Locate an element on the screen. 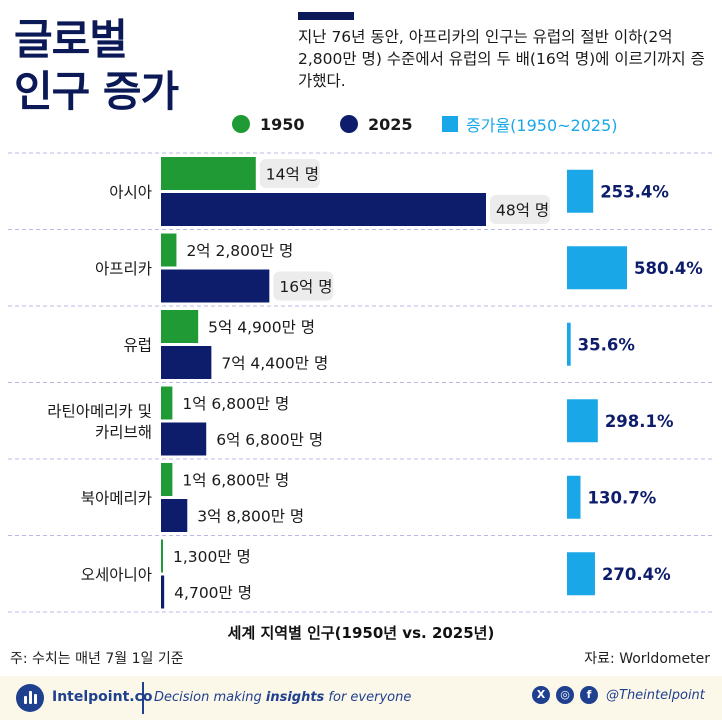 This screenshot has height=720, width=722. category-label: 라틴아메리카 및 is located at coordinates (99, 411).